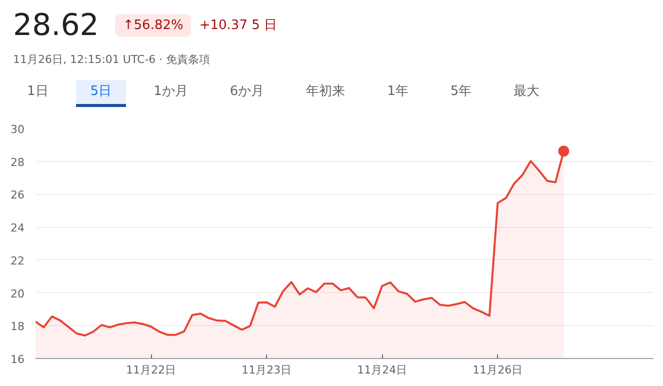 This screenshot has width=663, height=386. Describe the element at coordinates (56, 25) in the screenshot. I see `chart-title: 28.62` at that location.